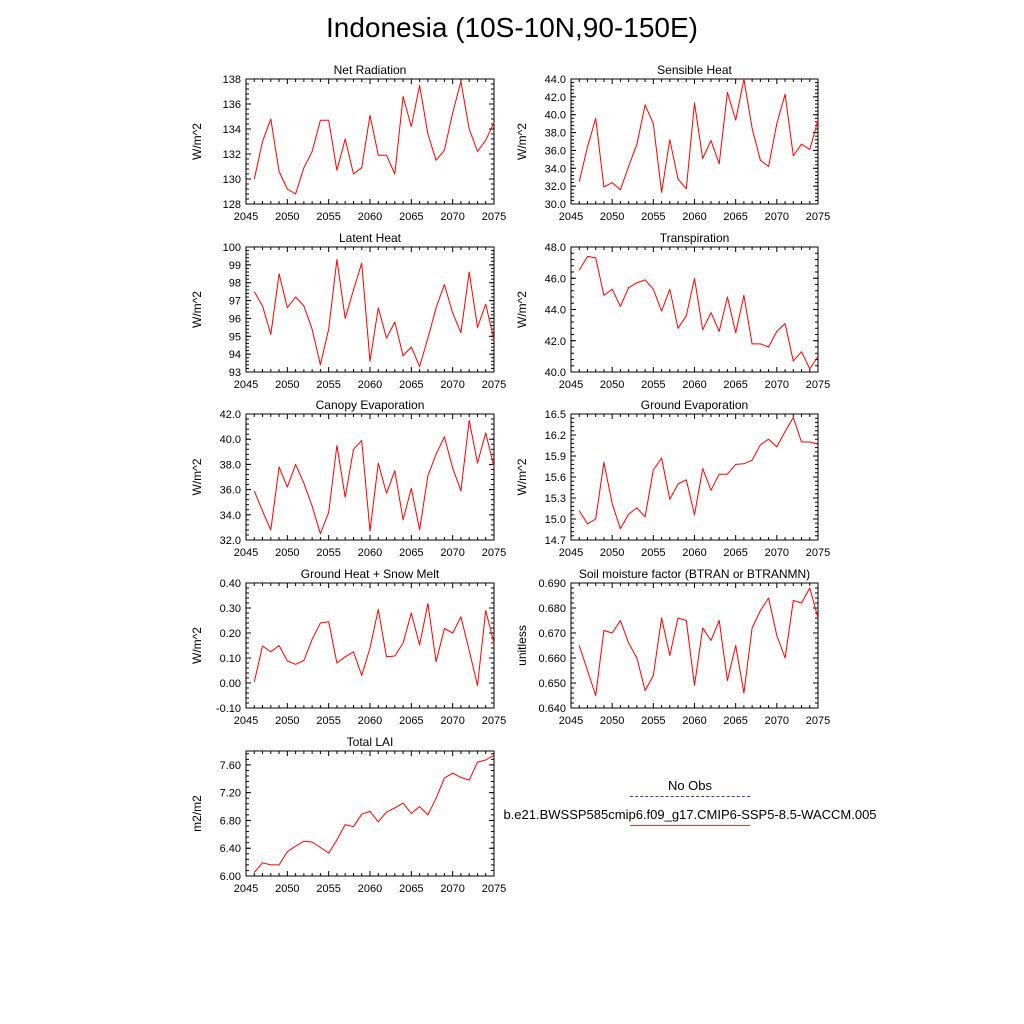 This screenshot has height=1024, width=1024. I want to click on y-tick-label: 0.20, so click(230, 634).